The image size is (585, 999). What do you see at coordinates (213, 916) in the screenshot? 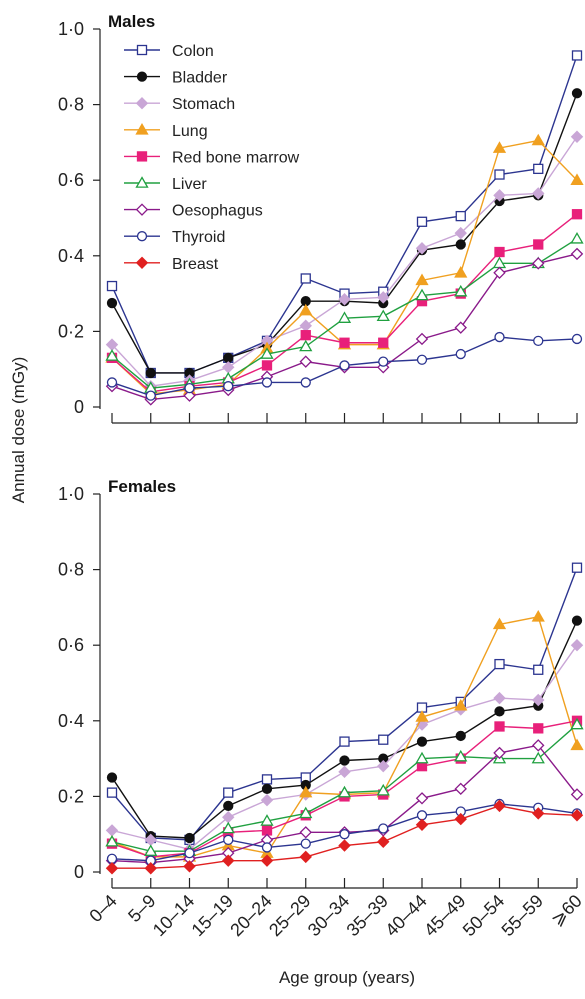
I see `x-tick-label: 15–19` at bounding box center [213, 916].